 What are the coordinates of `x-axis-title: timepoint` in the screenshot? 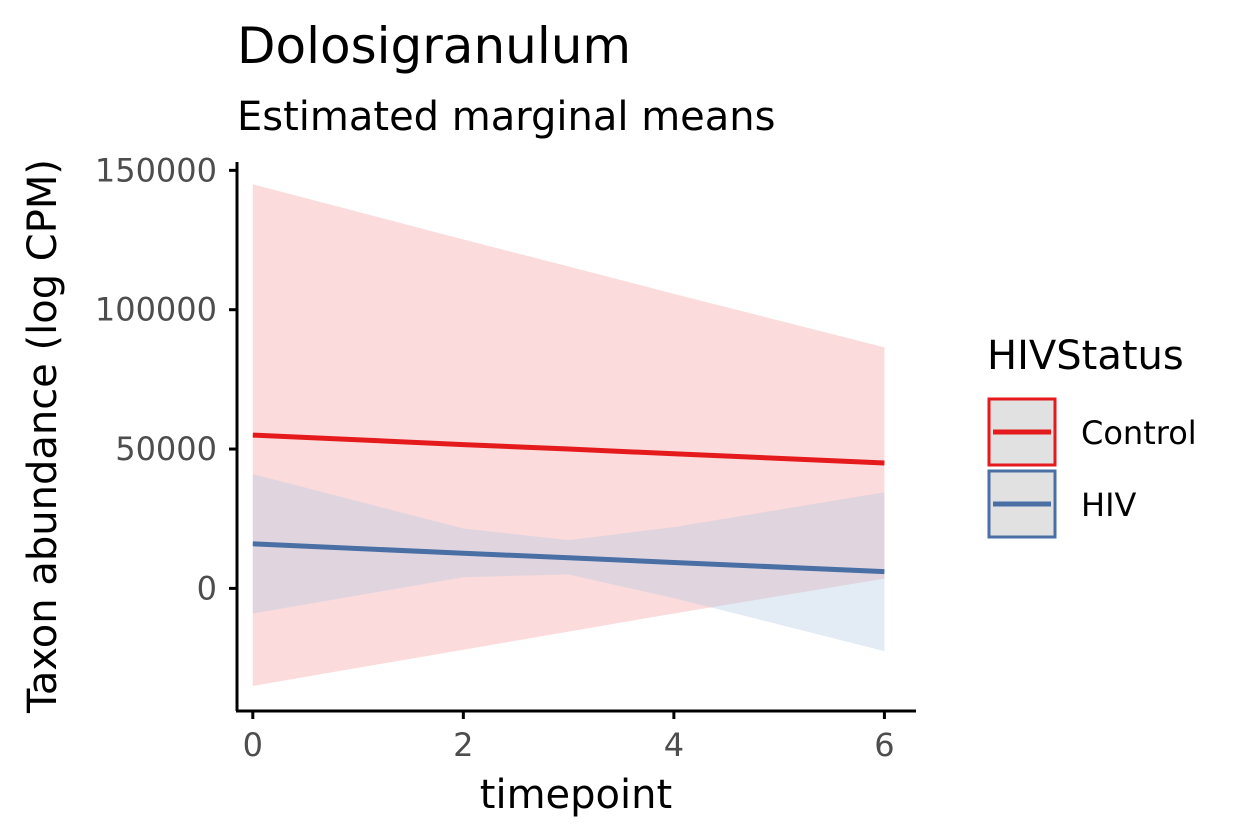 It's located at (576, 795).